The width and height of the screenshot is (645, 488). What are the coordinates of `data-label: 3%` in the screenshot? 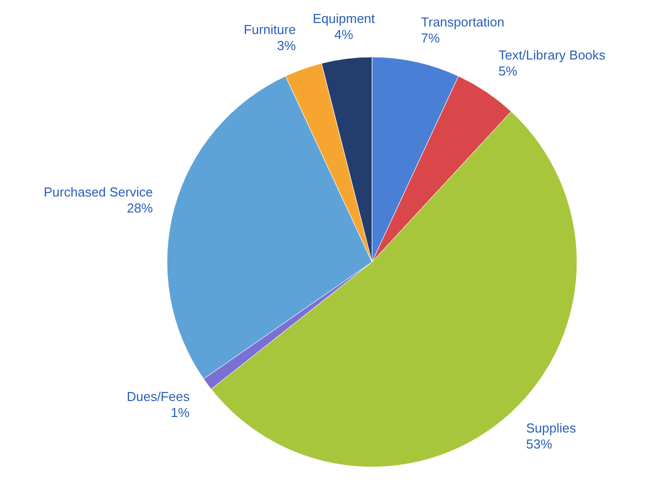 It's located at (286, 46).